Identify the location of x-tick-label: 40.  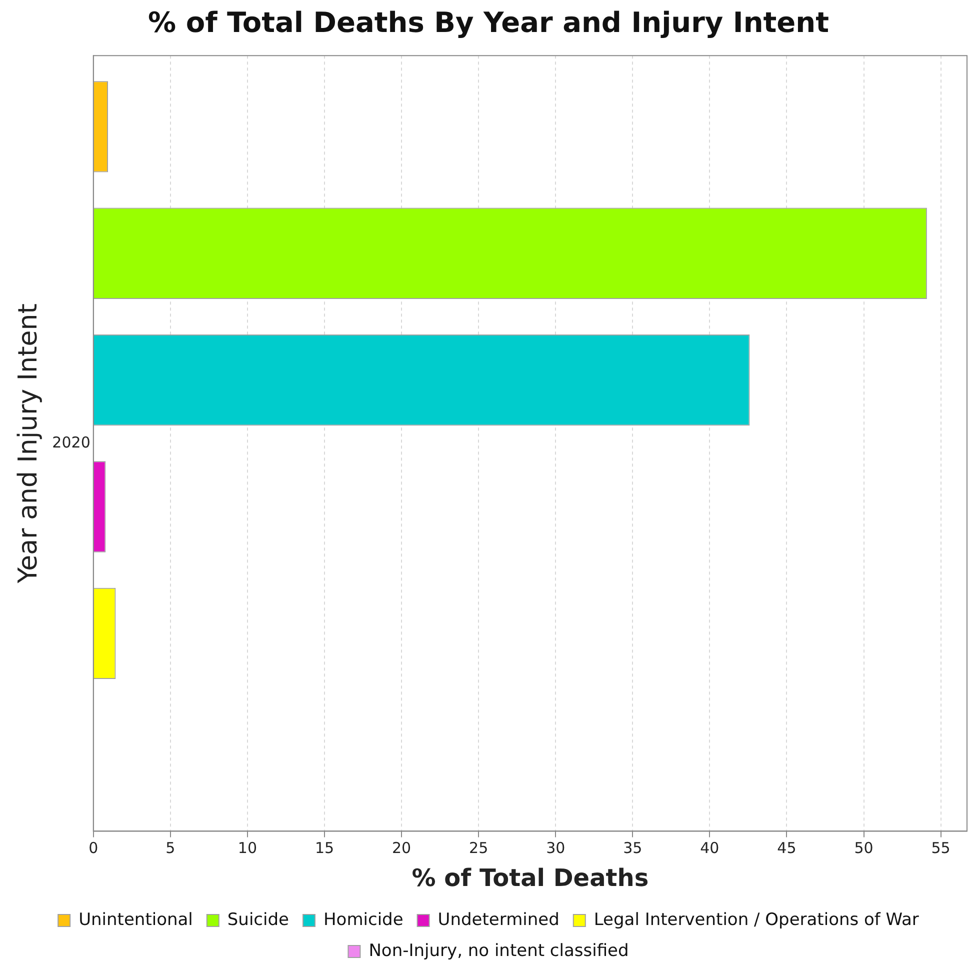
(710, 848).